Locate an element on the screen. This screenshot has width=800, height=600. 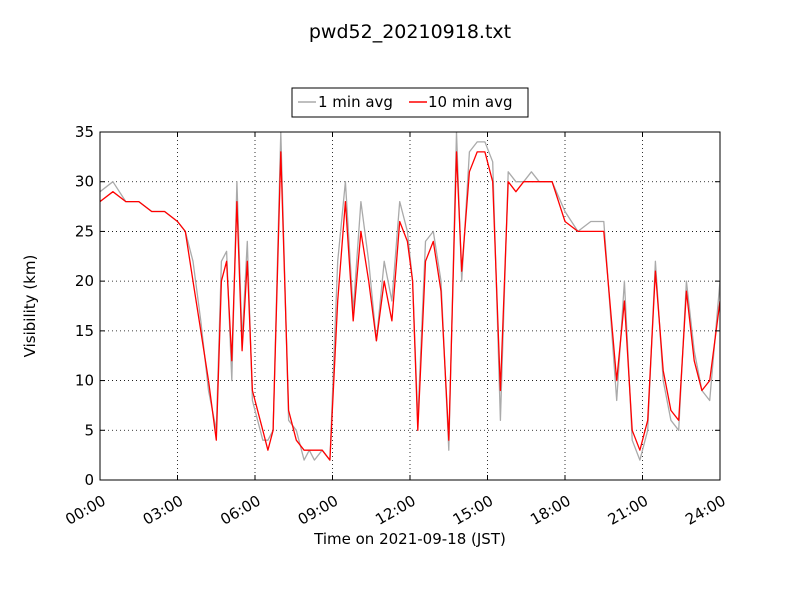
y-tick-label: 25 is located at coordinates (84, 231).